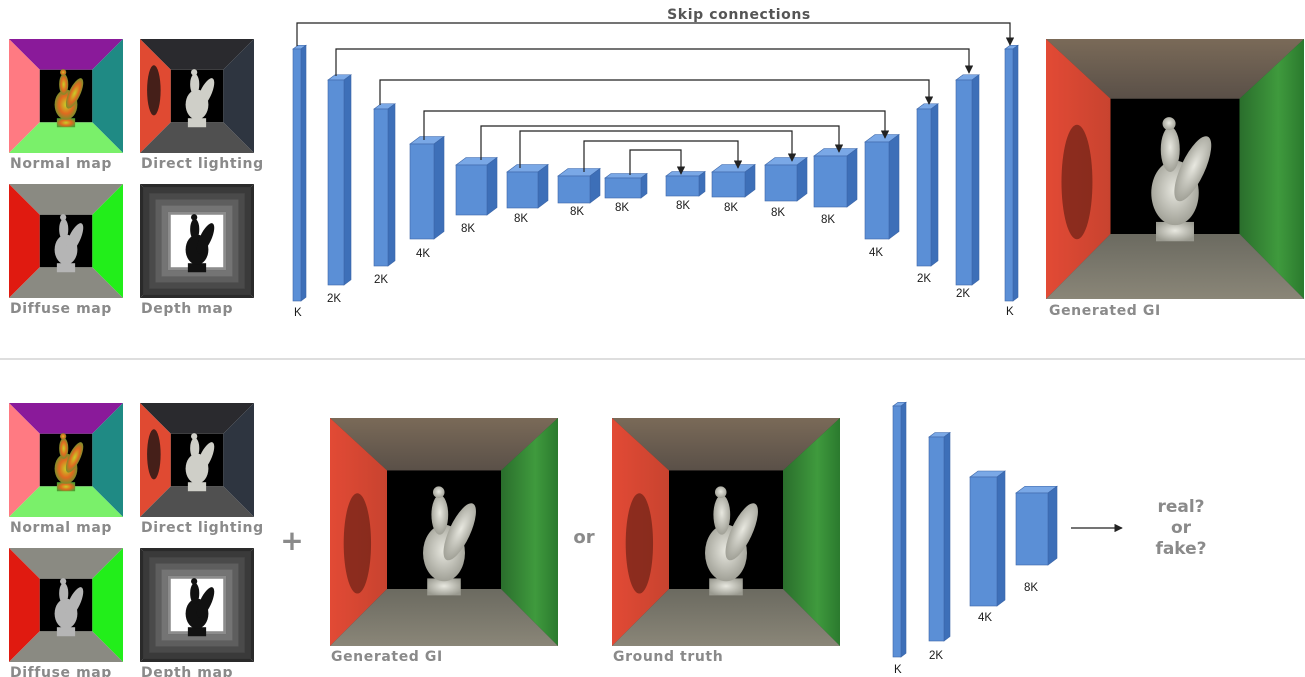  I want to click on unet-layer-16-size: K, so click(1010, 312).